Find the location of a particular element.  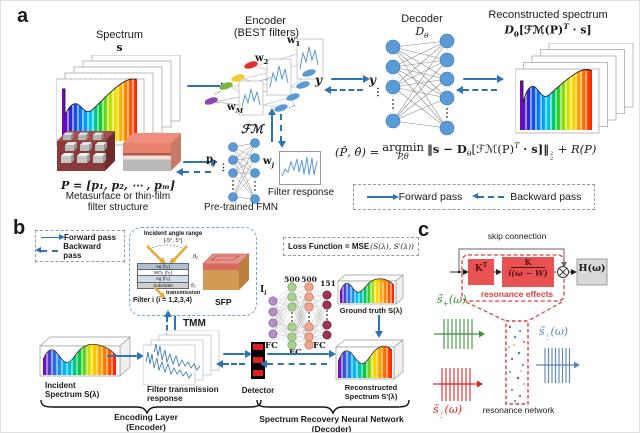

arrow-incident-to-filters is located at coordinates (122, 356).